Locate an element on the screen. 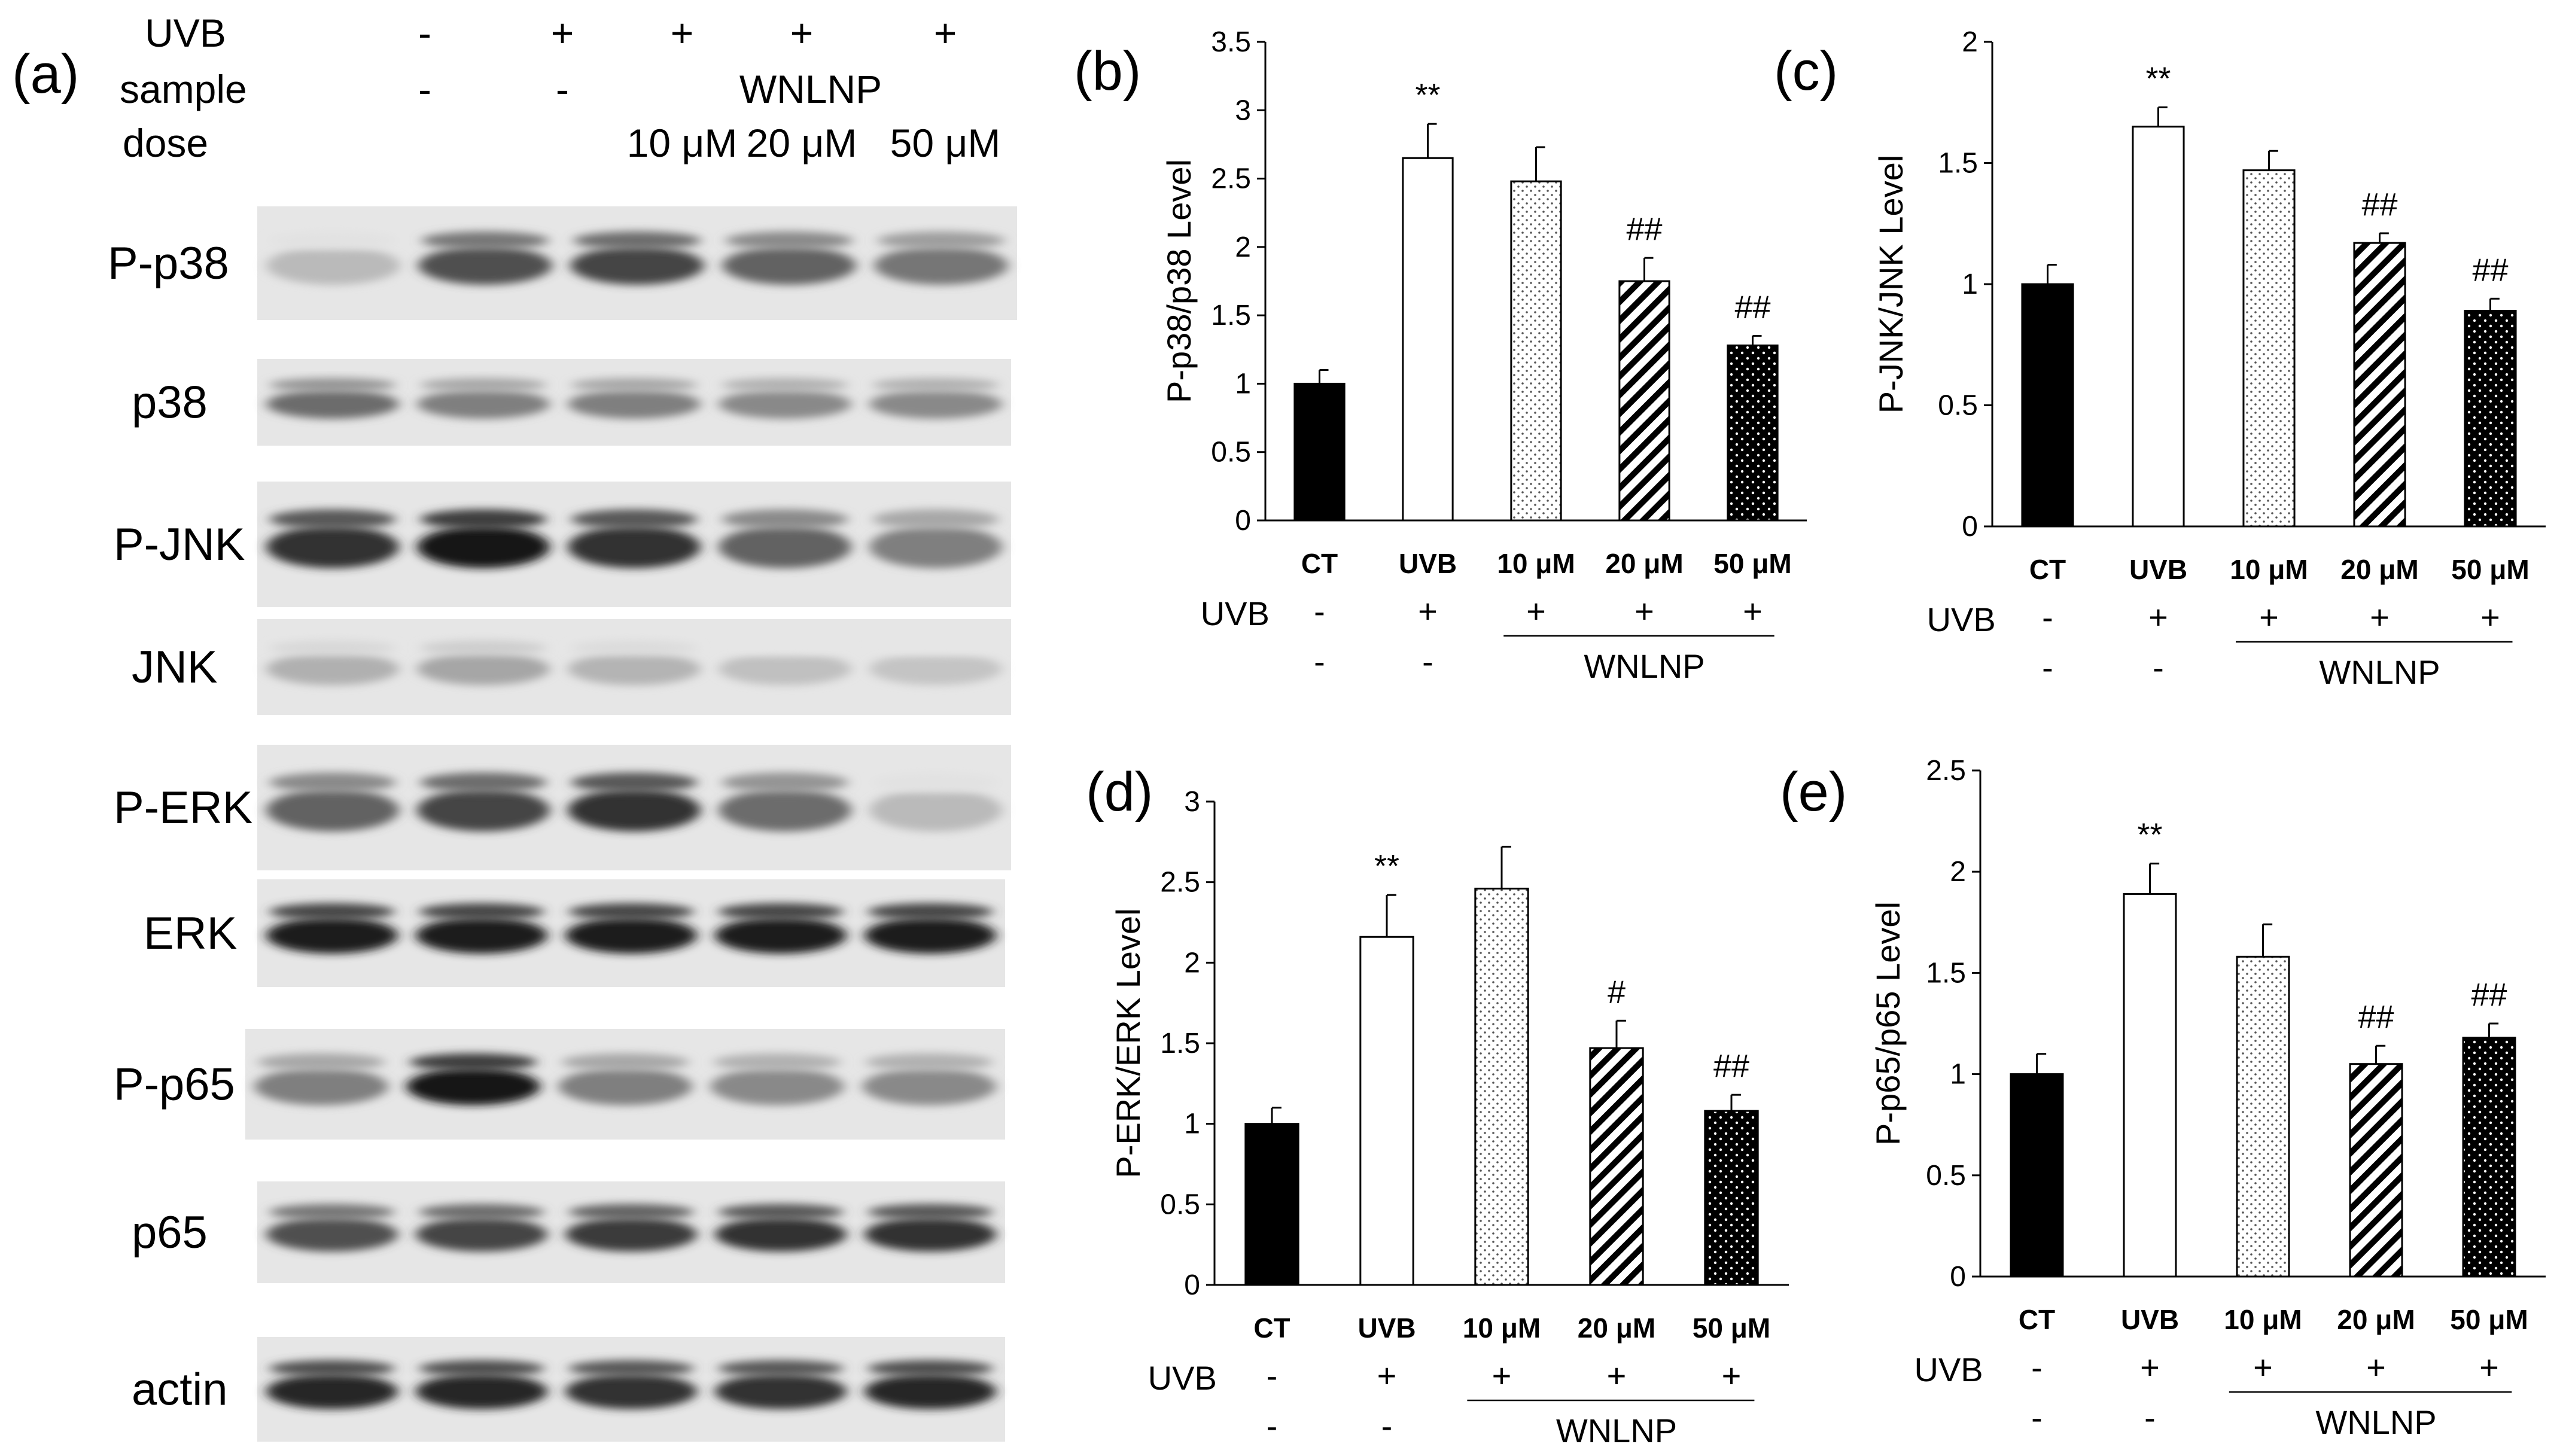 The height and width of the screenshot is (1456, 2569). significance-mark: ## is located at coordinates (2379, 205).